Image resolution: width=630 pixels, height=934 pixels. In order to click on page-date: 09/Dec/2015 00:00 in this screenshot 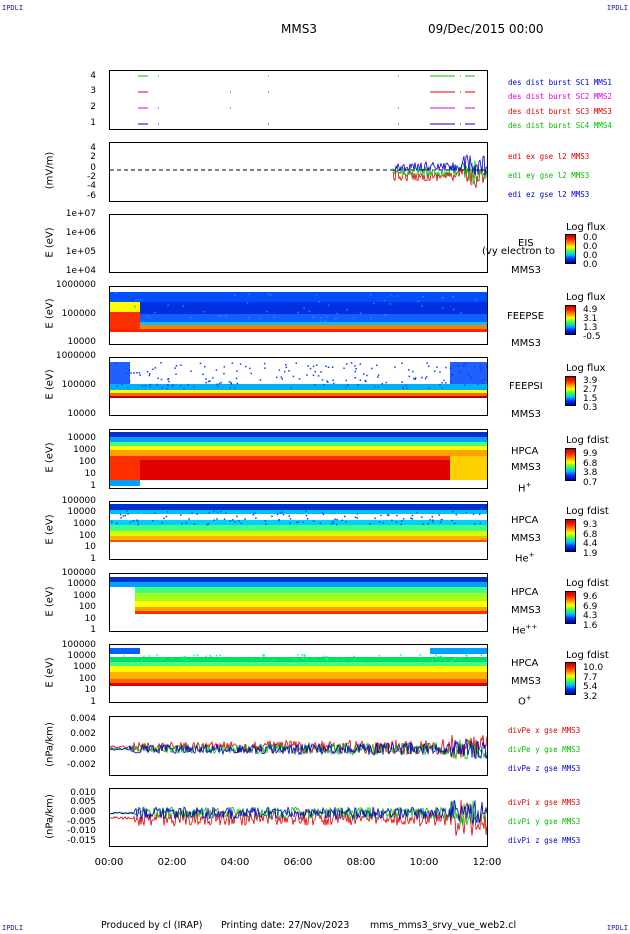, I will do `click(486, 29)`.